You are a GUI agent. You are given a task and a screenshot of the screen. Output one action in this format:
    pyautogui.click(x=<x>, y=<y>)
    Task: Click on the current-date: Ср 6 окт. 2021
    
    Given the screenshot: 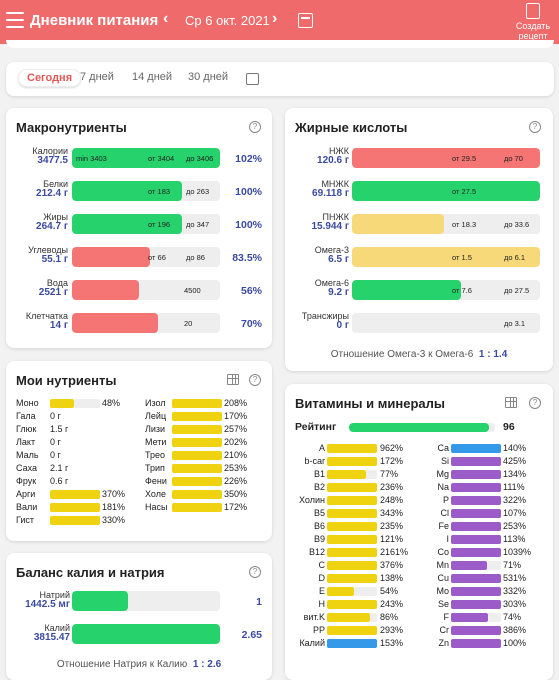 What is the action you would take?
    pyautogui.click(x=227, y=20)
    